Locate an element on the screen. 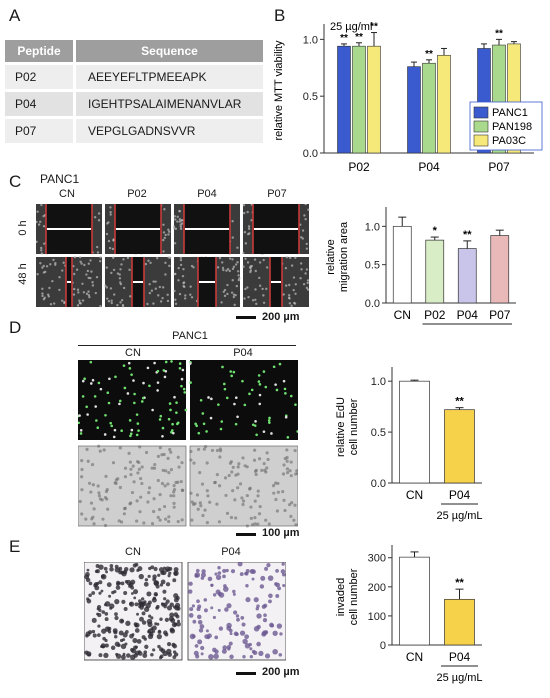 This screenshot has width=550, height=698. x-tick-label: P04 is located at coordinates (460, 657).